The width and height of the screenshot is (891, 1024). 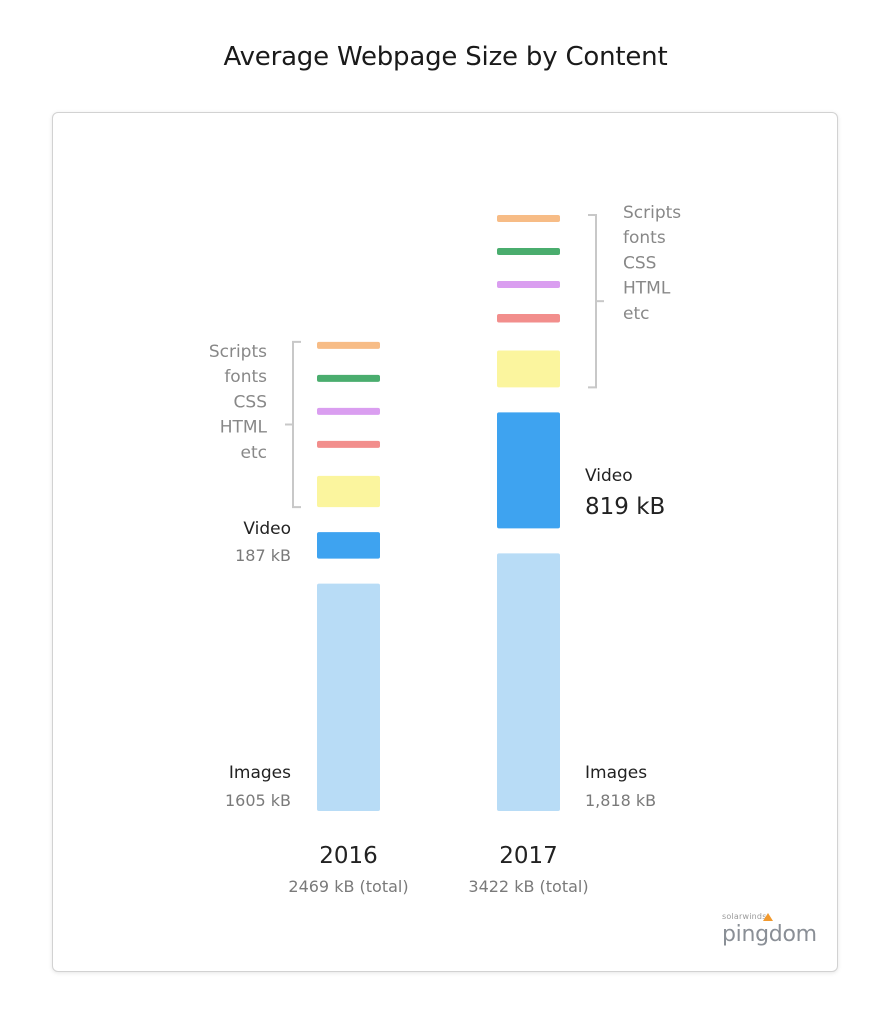 What do you see at coordinates (528, 318) in the screenshot?
I see `bar-2017-red` at bounding box center [528, 318].